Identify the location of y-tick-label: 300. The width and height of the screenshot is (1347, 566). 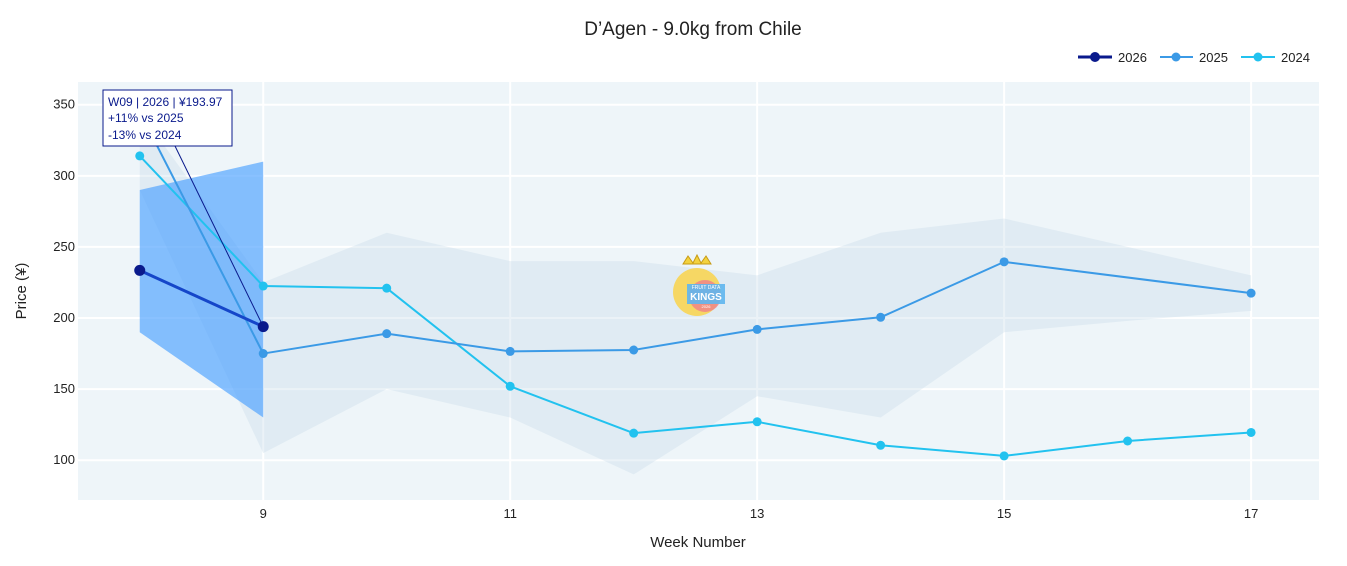
(64, 175).